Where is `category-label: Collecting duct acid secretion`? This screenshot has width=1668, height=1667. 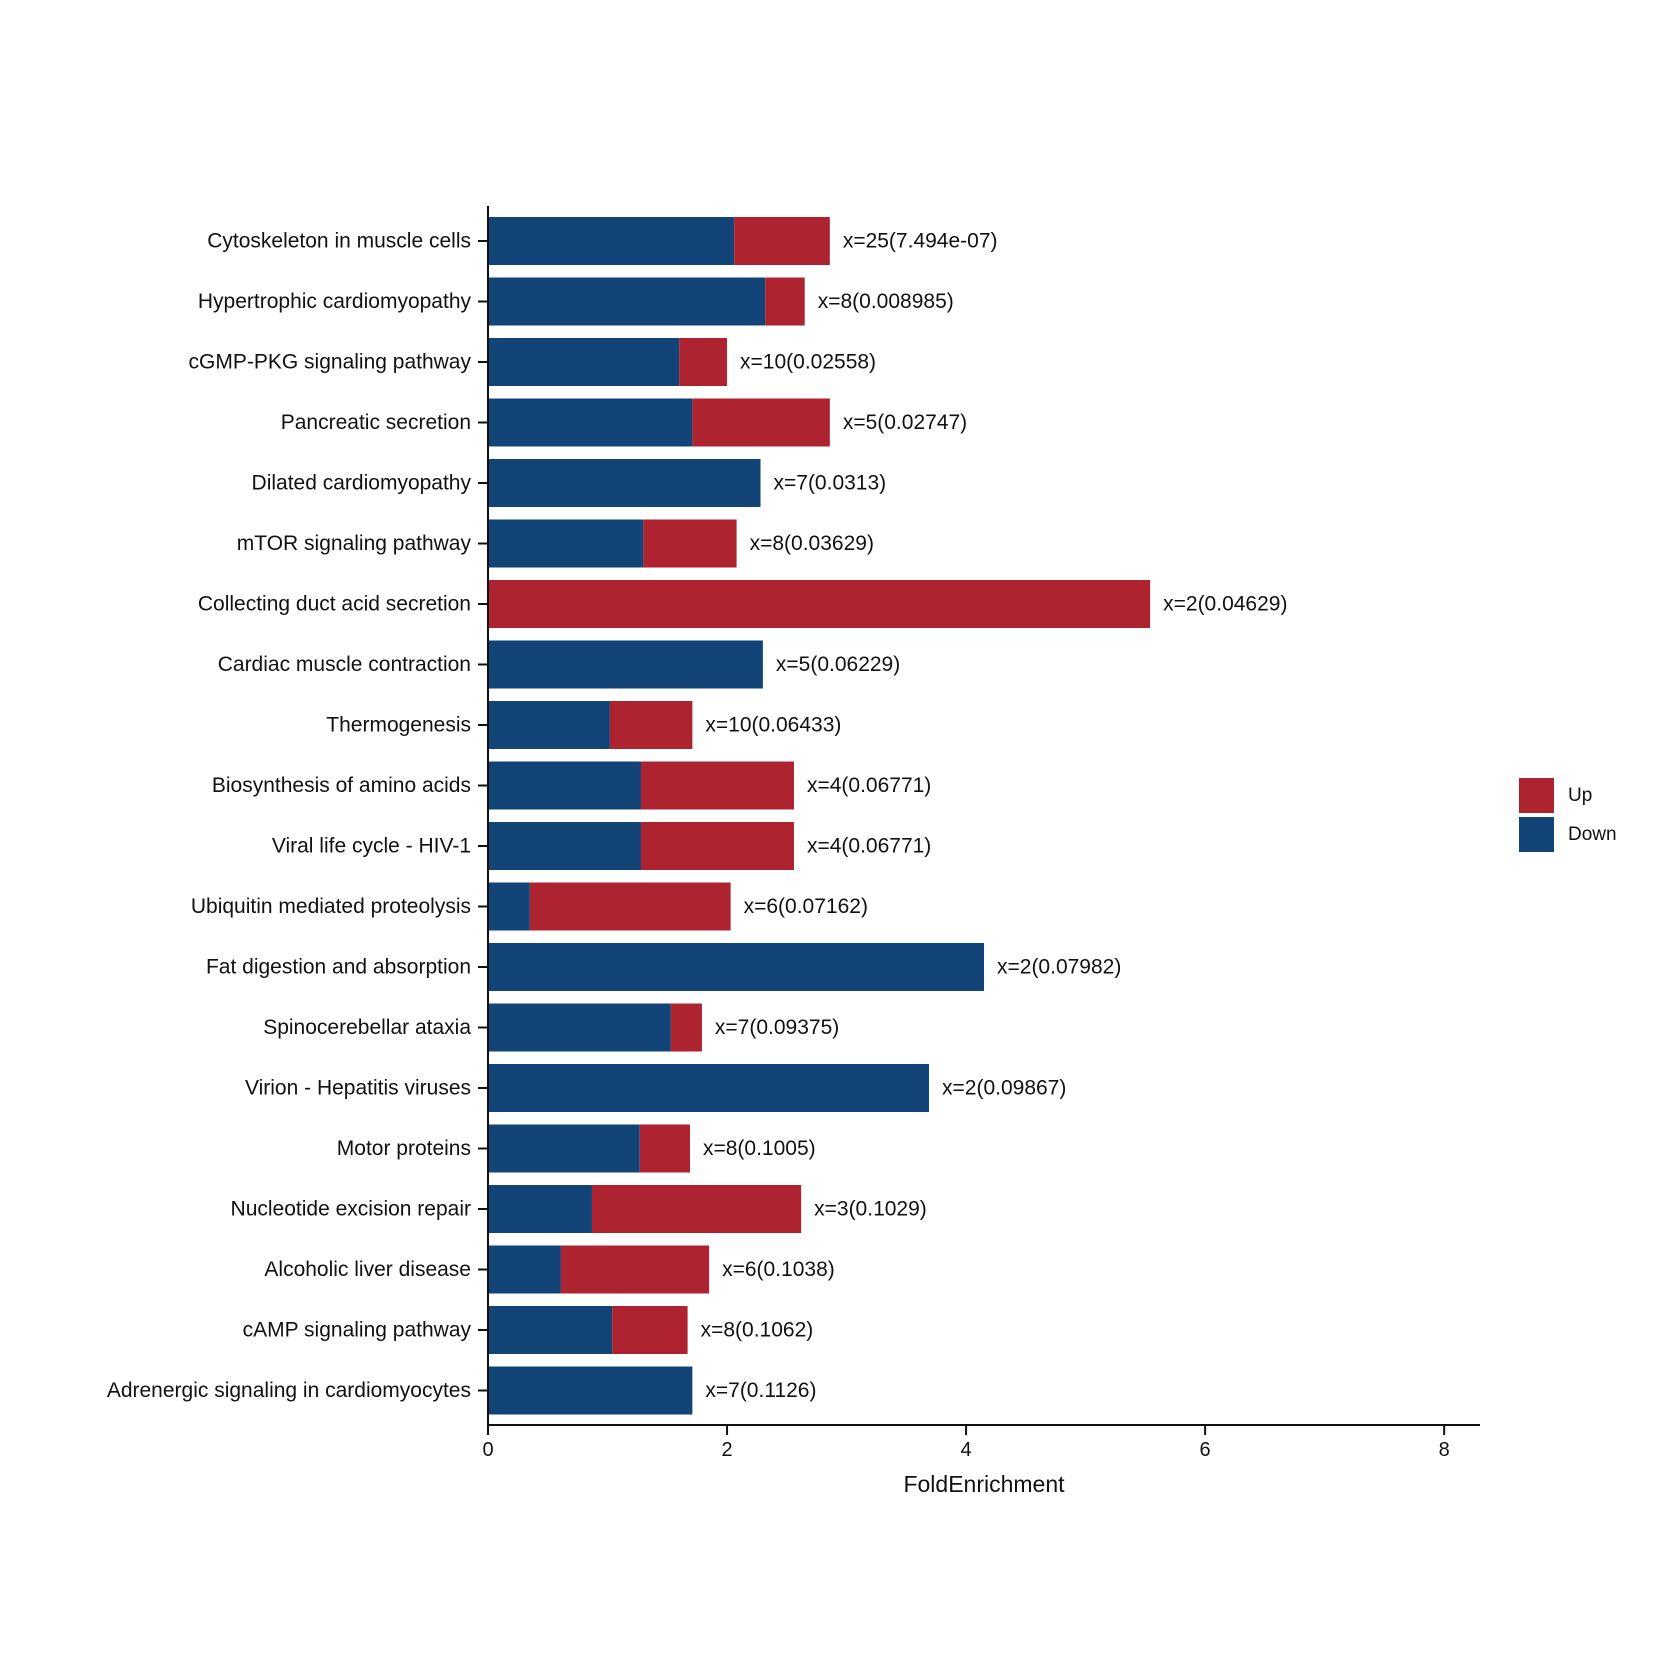
category-label: Collecting duct acid secretion is located at coordinates (334, 604).